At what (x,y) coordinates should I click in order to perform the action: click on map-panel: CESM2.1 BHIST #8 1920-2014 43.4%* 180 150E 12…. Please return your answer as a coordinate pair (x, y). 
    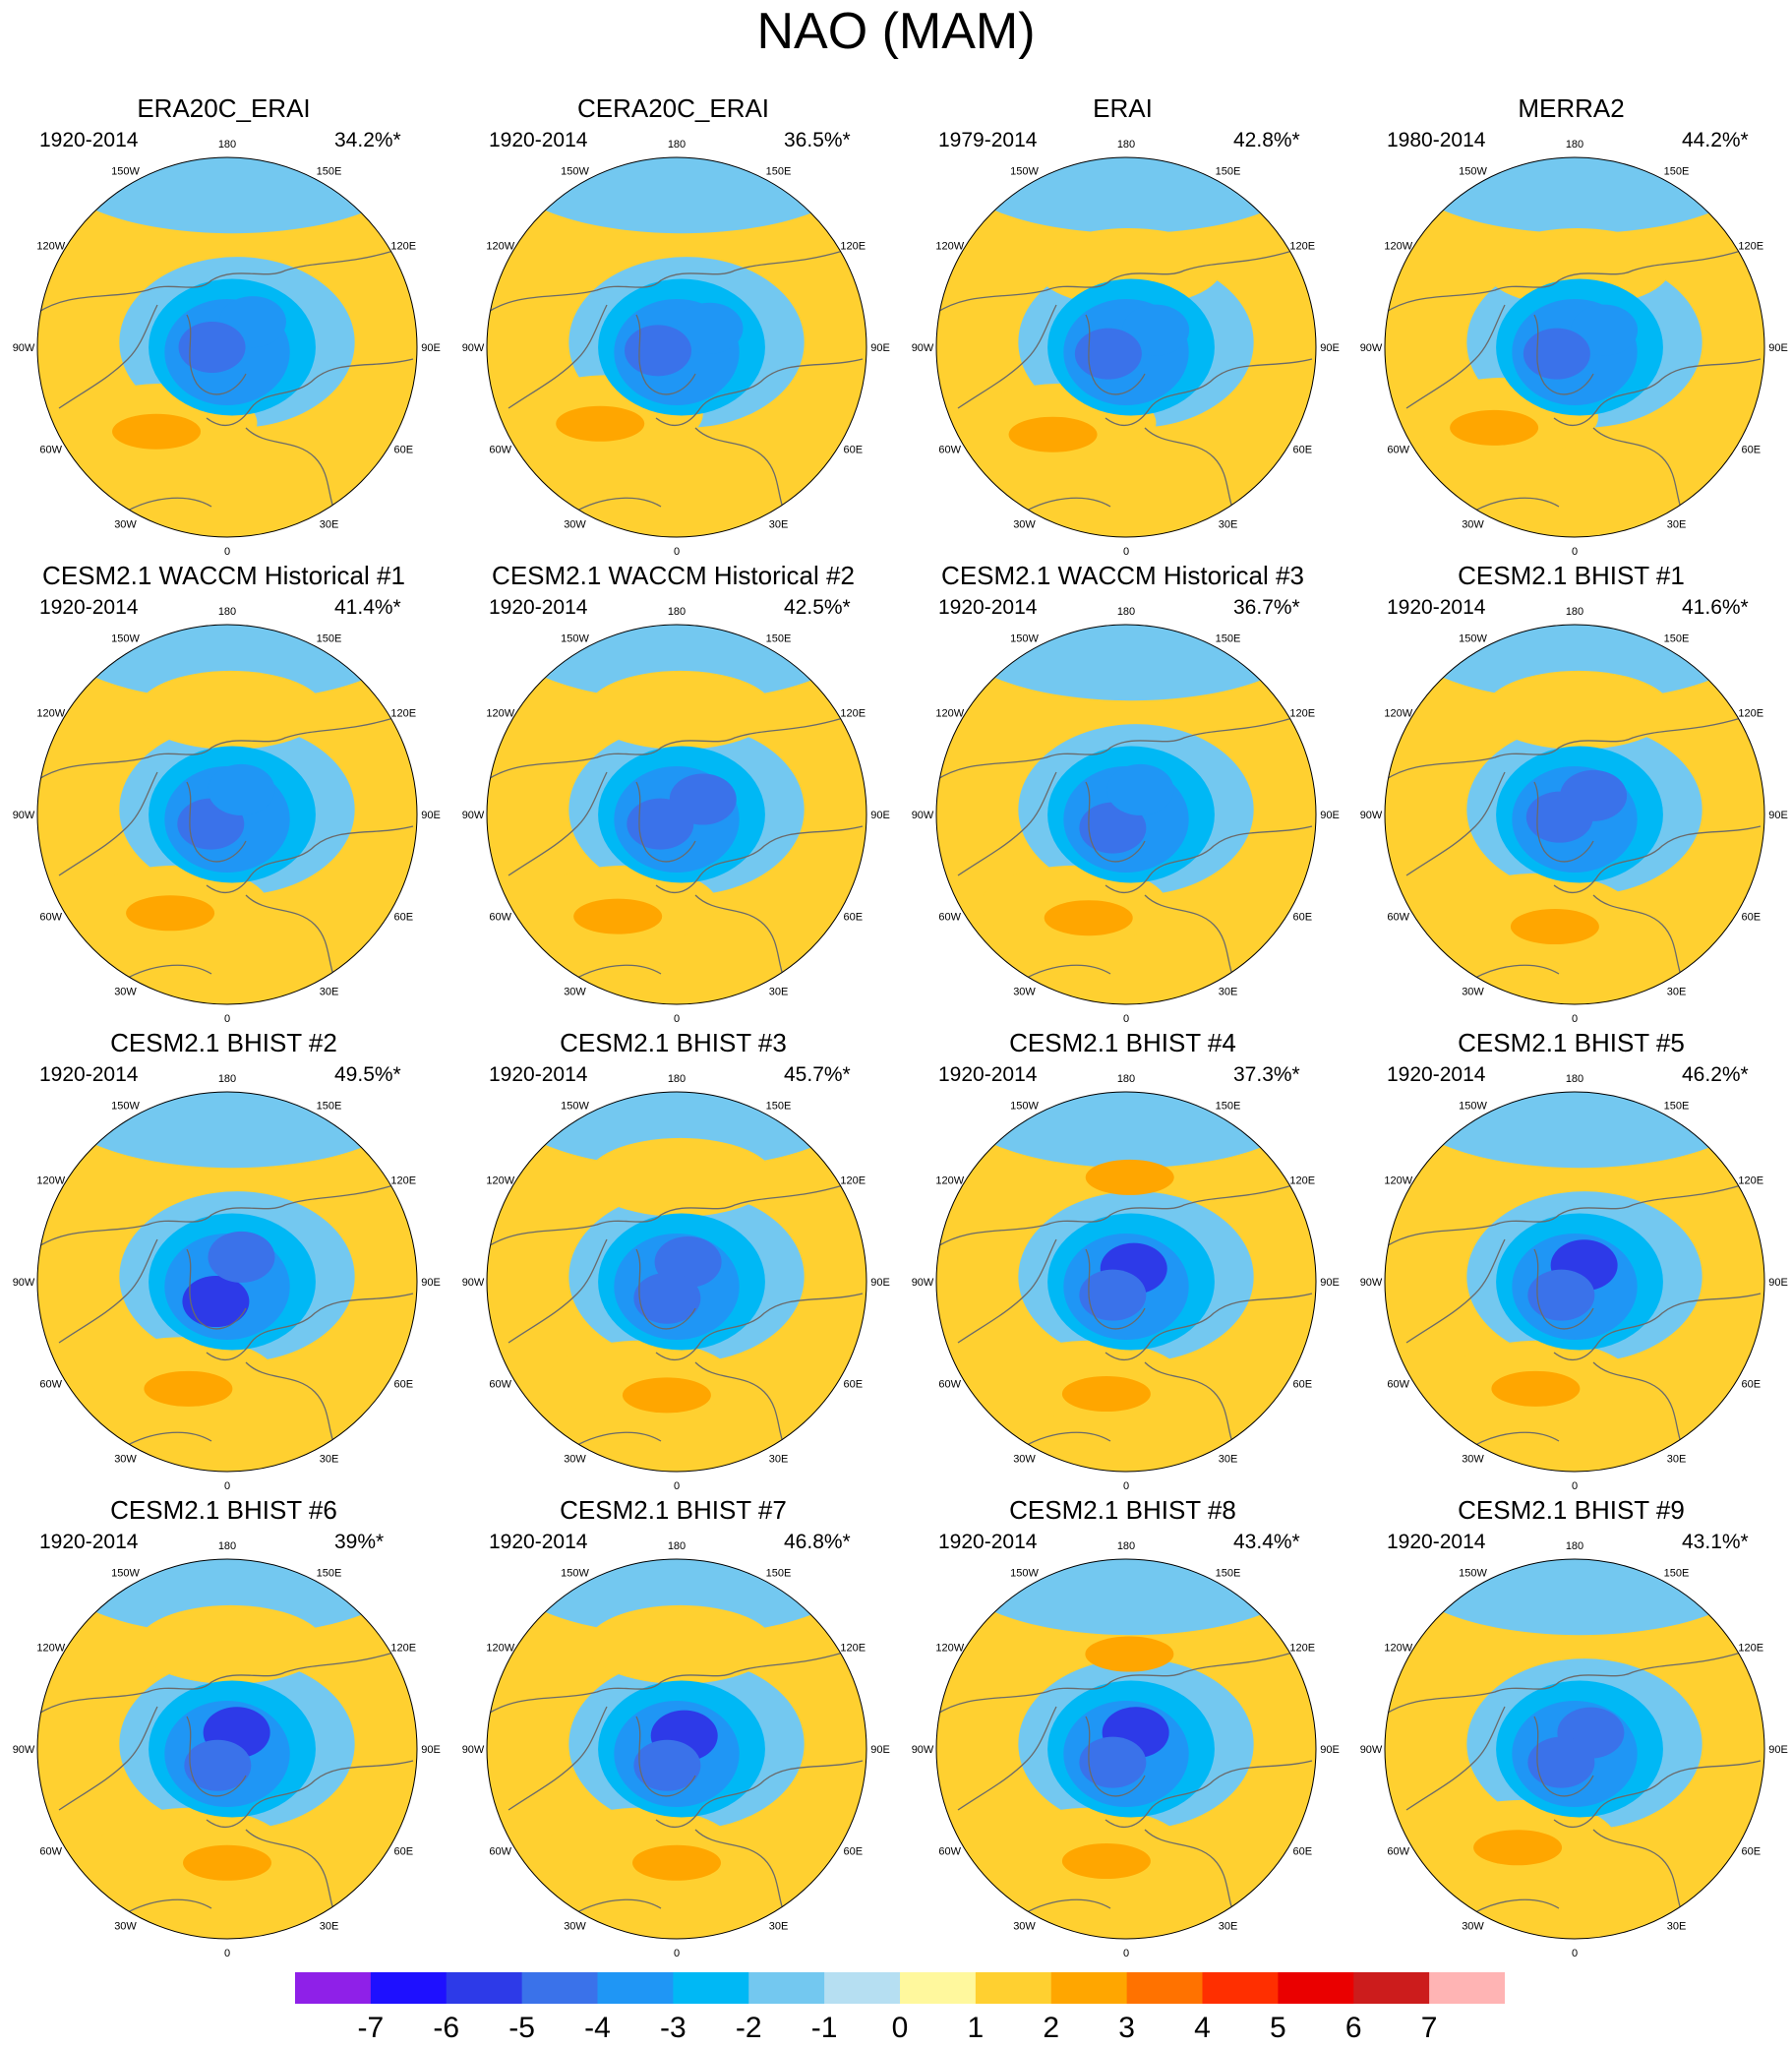
    Looking at the image, I should click on (1122, 1726).